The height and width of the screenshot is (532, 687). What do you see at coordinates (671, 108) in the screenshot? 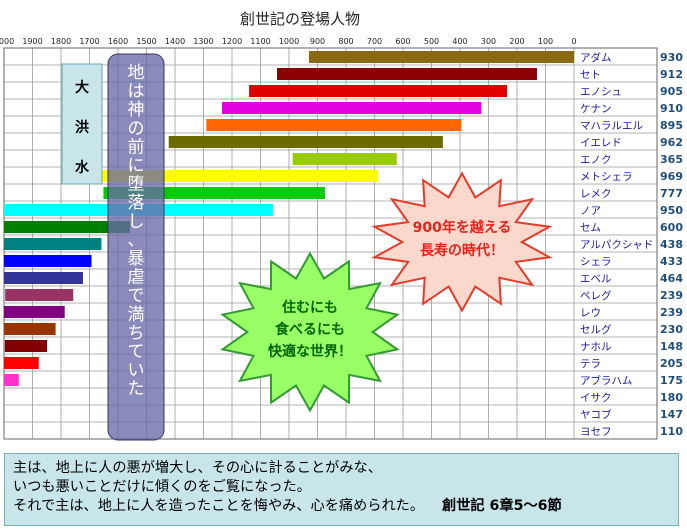
I see `age-label: 910` at bounding box center [671, 108].